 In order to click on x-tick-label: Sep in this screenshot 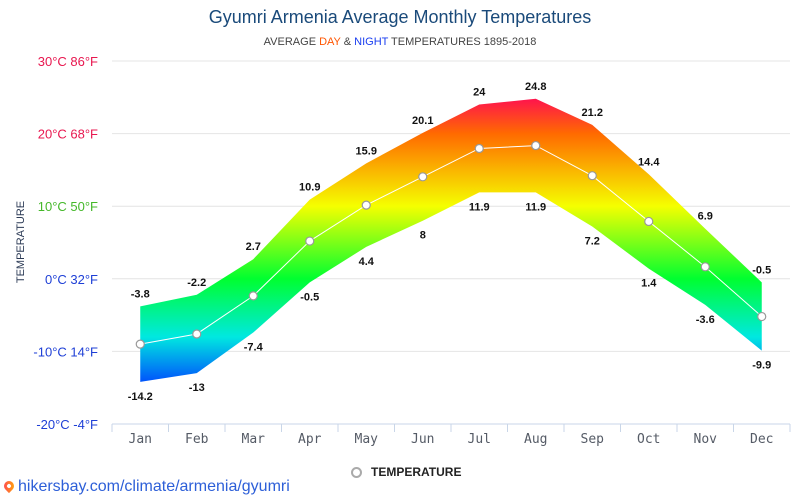, I will do `click(593, 439)`.